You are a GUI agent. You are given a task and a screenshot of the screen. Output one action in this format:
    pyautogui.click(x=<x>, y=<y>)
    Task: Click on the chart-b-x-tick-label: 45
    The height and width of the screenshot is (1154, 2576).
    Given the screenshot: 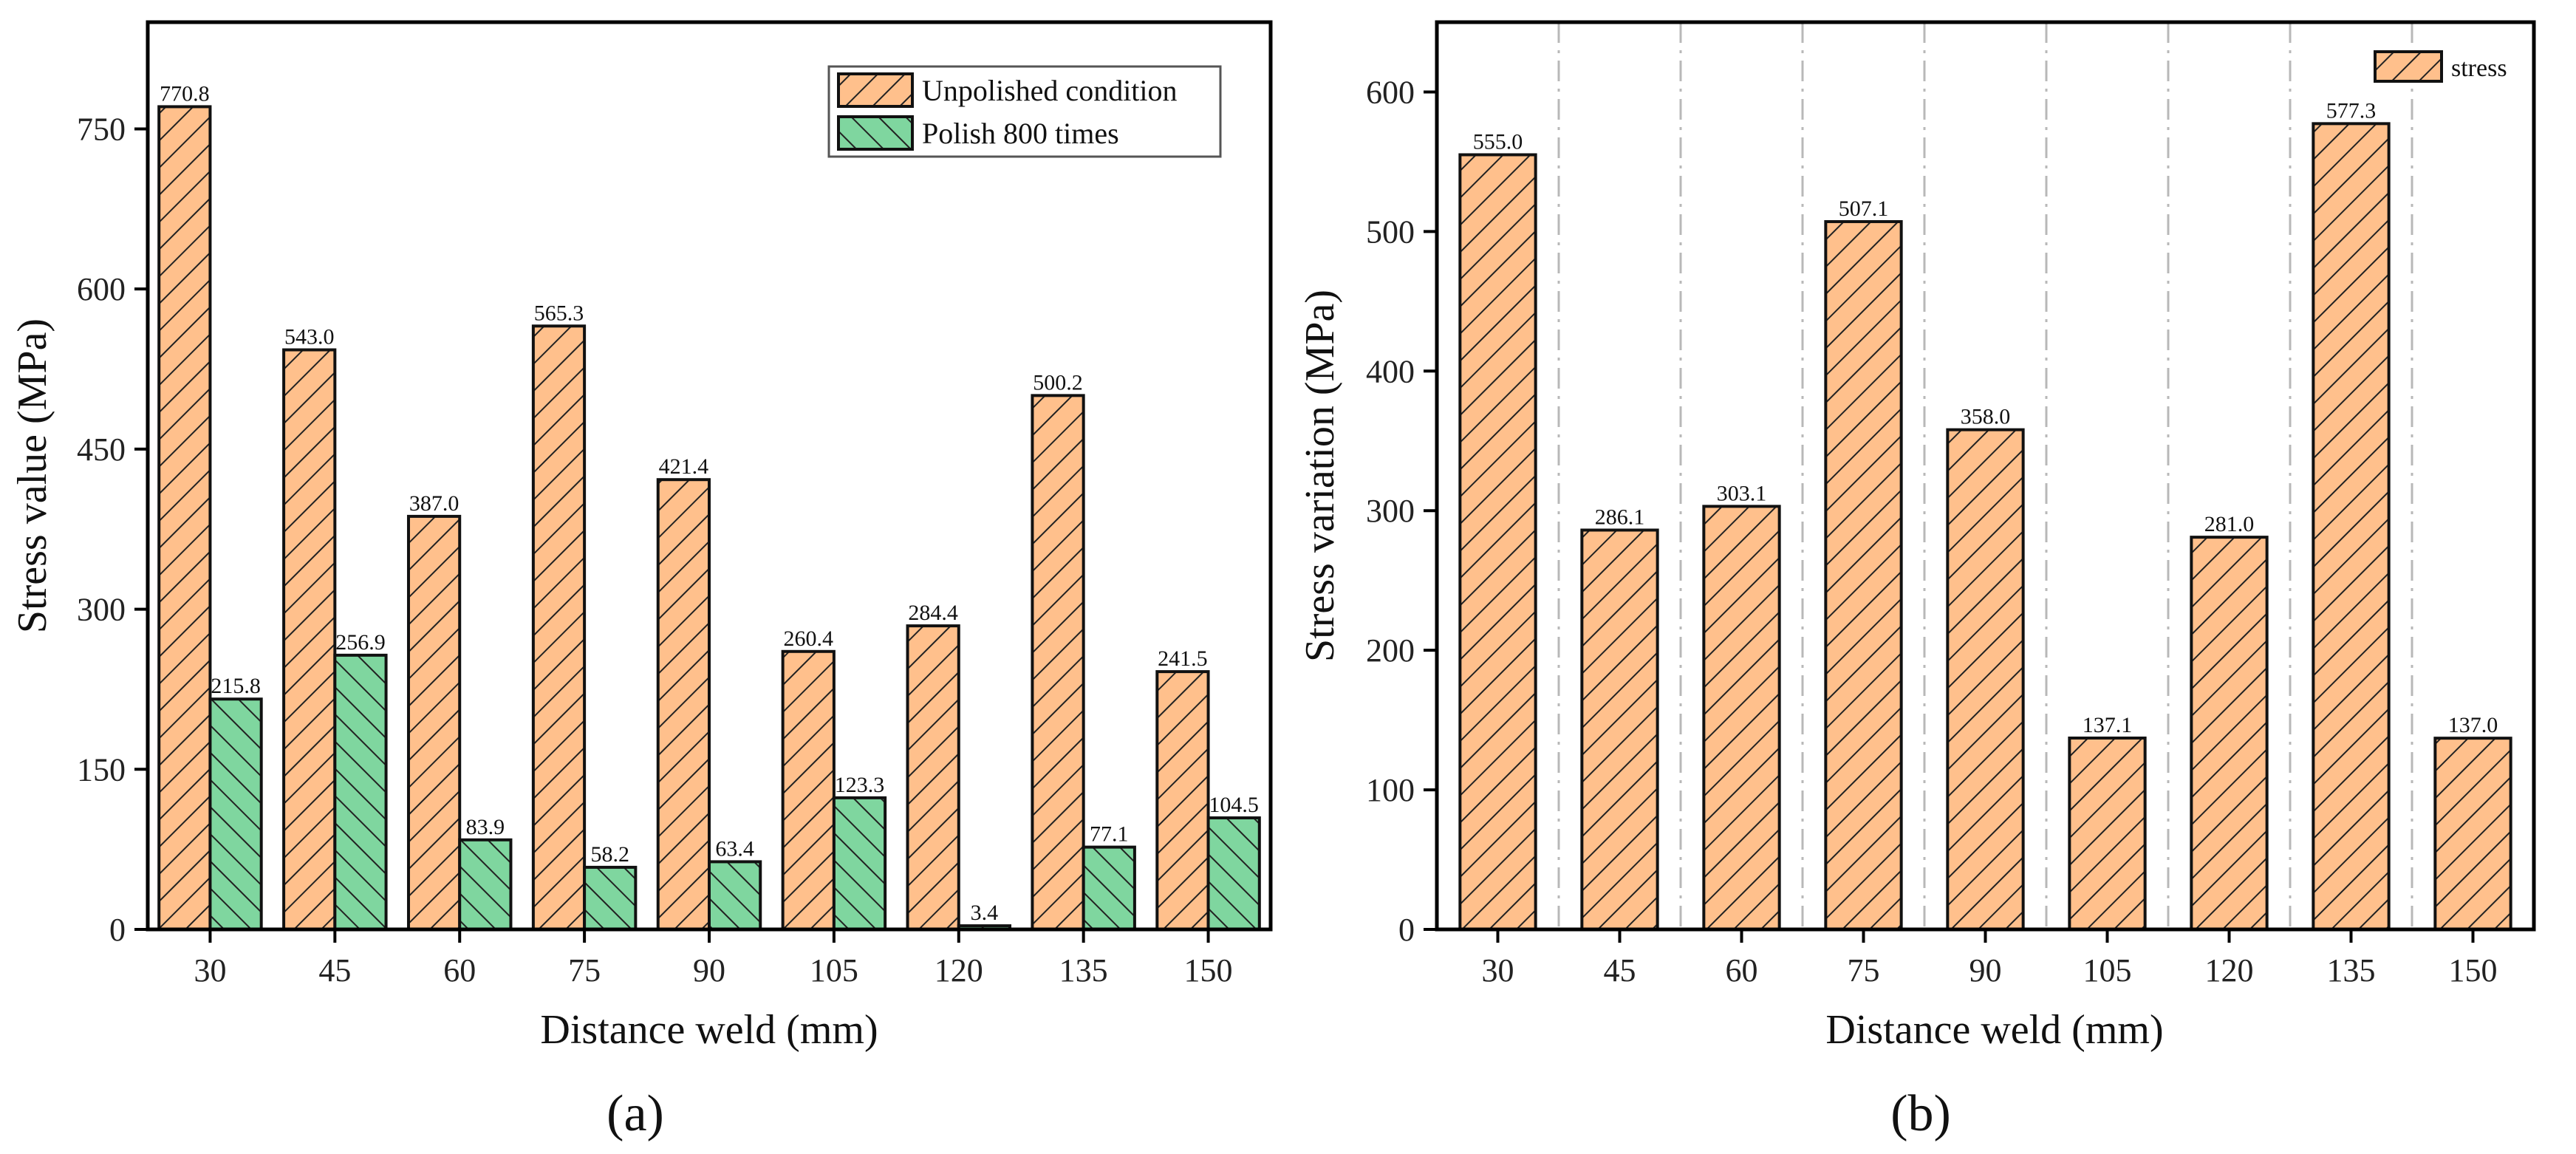 What is the action you would take?
    pyautogui.click(x=1620, y=971)
    